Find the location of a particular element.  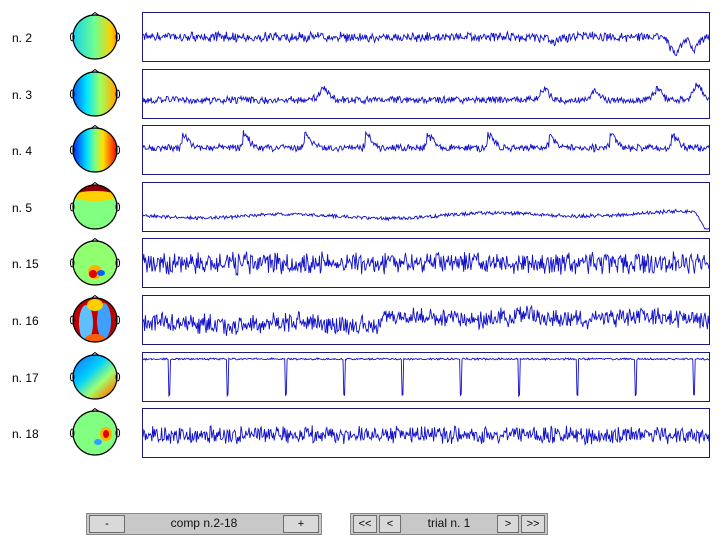

component-navigator: - comp n.2-18 + is located at coordinates (204, 524).